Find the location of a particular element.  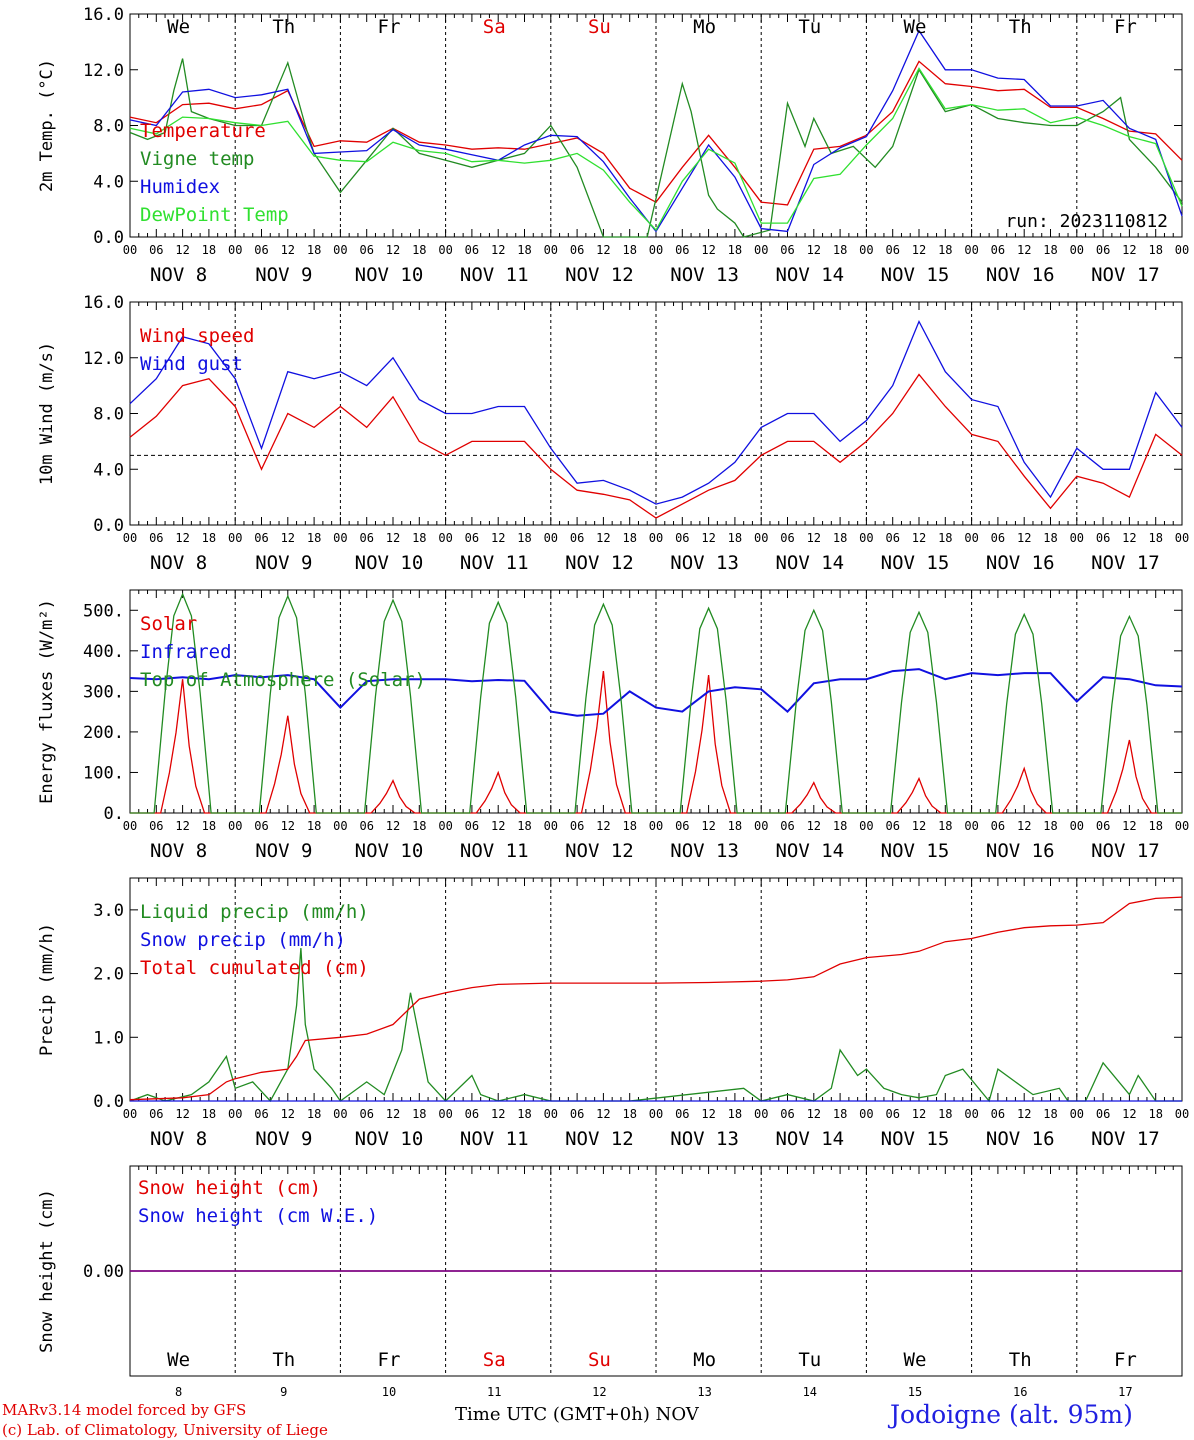

legend-entry: Wind gust is located at coordinates (191, 364).